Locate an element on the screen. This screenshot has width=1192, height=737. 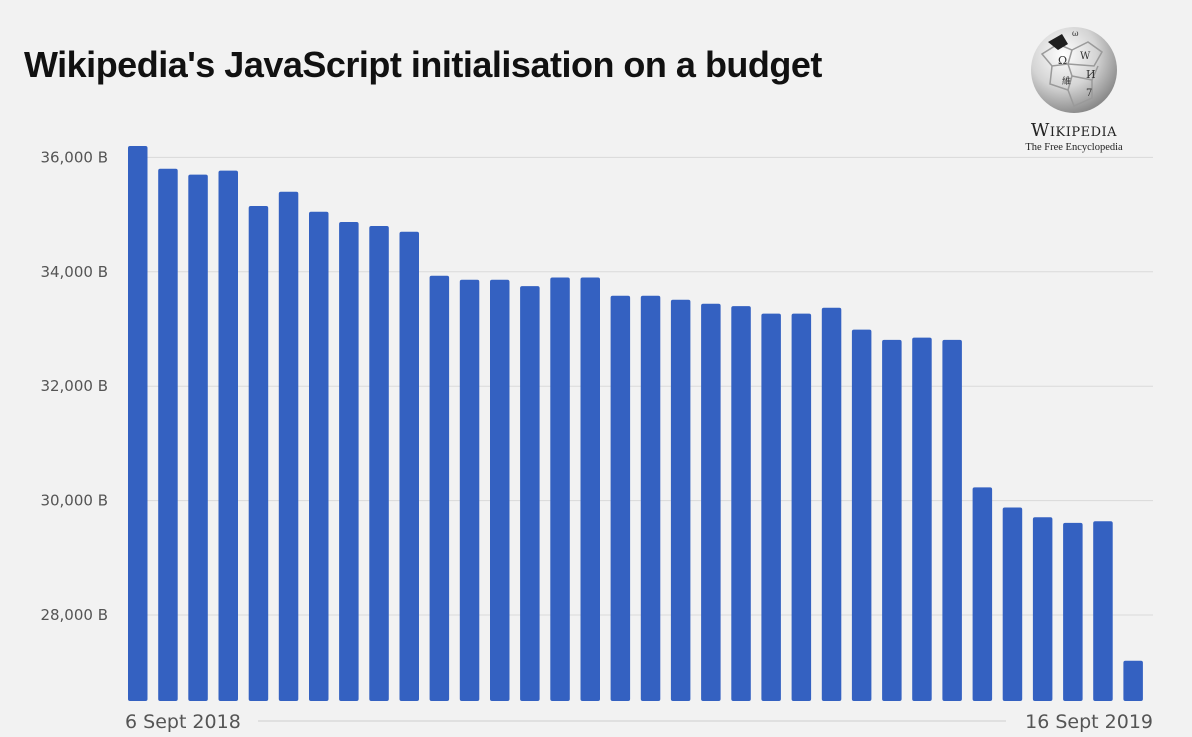
x-start-label: 6 Sept 2018 is located at coordinates (183, 722).